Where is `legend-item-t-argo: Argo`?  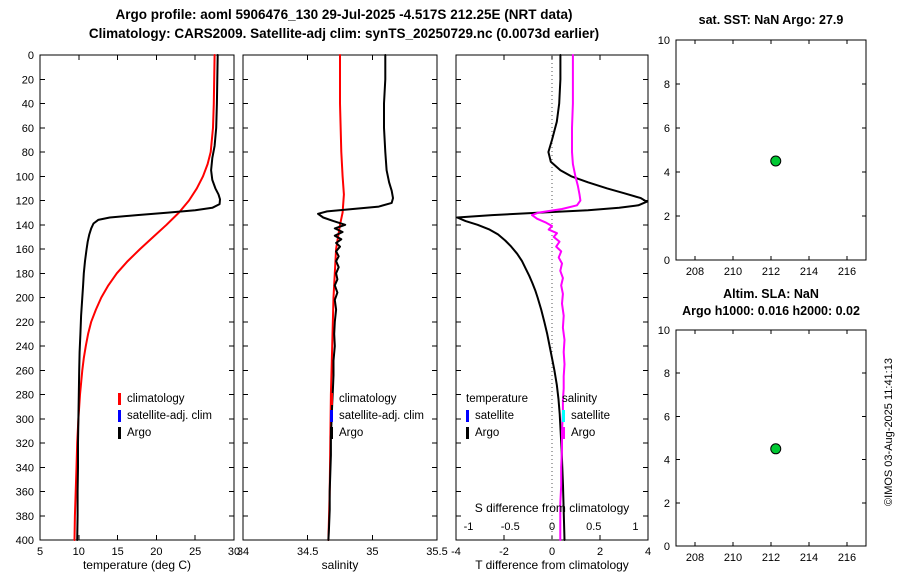 legend-item-t-argo: Argo is located at coordinates (497, 432).